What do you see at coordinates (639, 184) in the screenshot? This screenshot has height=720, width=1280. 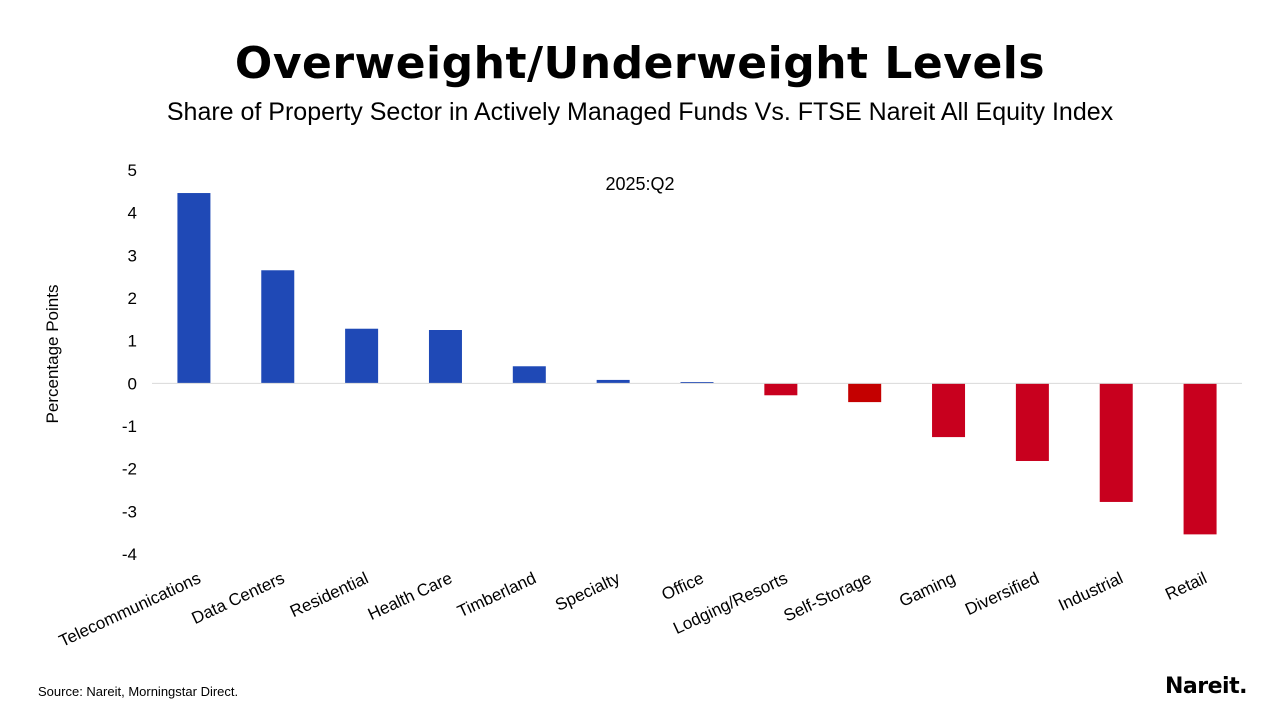 I see `period-annotation: 2025:Q2` at bounding box center [639, 184].